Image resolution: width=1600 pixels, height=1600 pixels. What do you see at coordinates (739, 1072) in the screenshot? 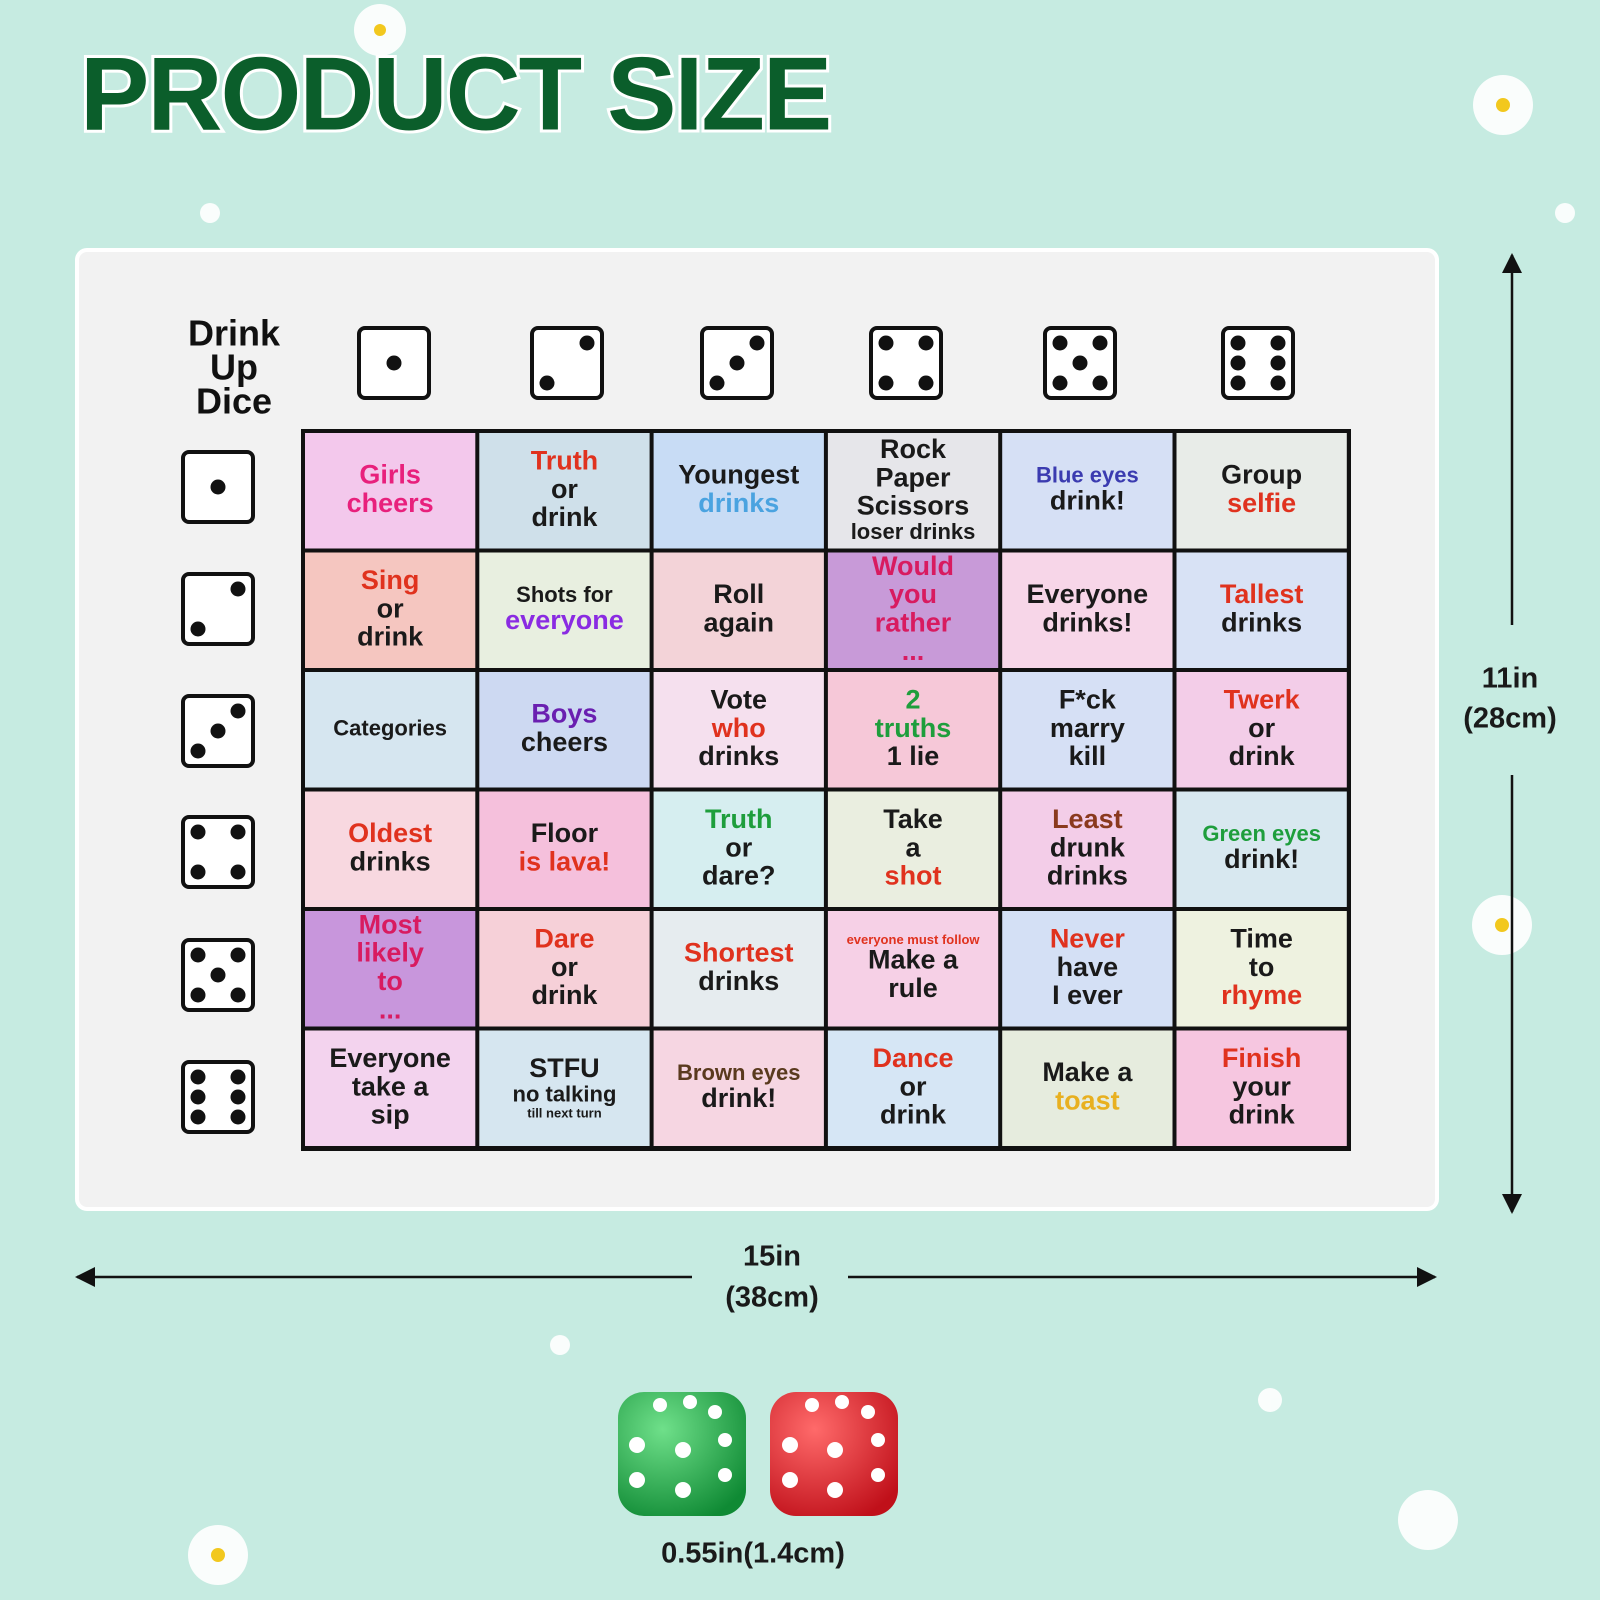
I see `cell-text: Brown eyes` at bounding box center [739, 1072].